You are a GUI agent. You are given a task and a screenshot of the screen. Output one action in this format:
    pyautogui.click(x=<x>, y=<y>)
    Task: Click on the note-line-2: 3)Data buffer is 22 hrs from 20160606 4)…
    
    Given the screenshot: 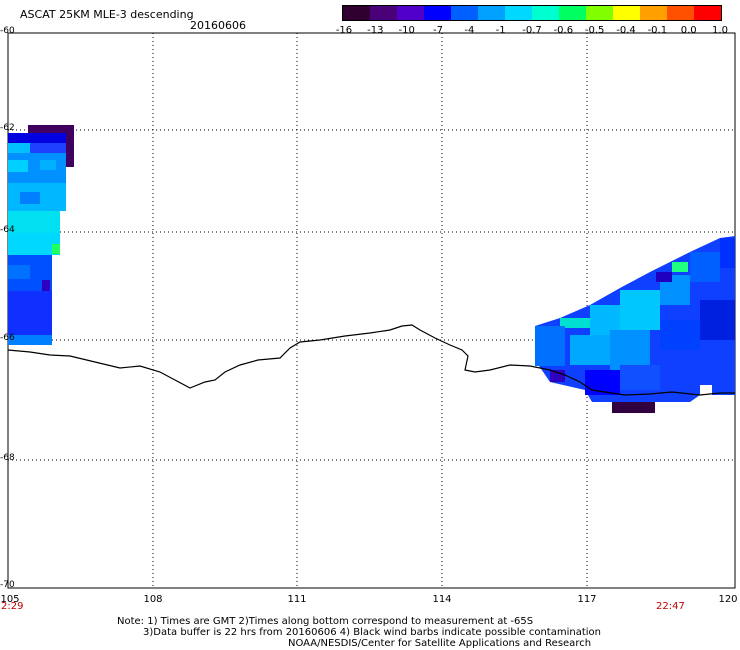 What is the action you would take?
    pyautogui.click(x=372, y=632)
    